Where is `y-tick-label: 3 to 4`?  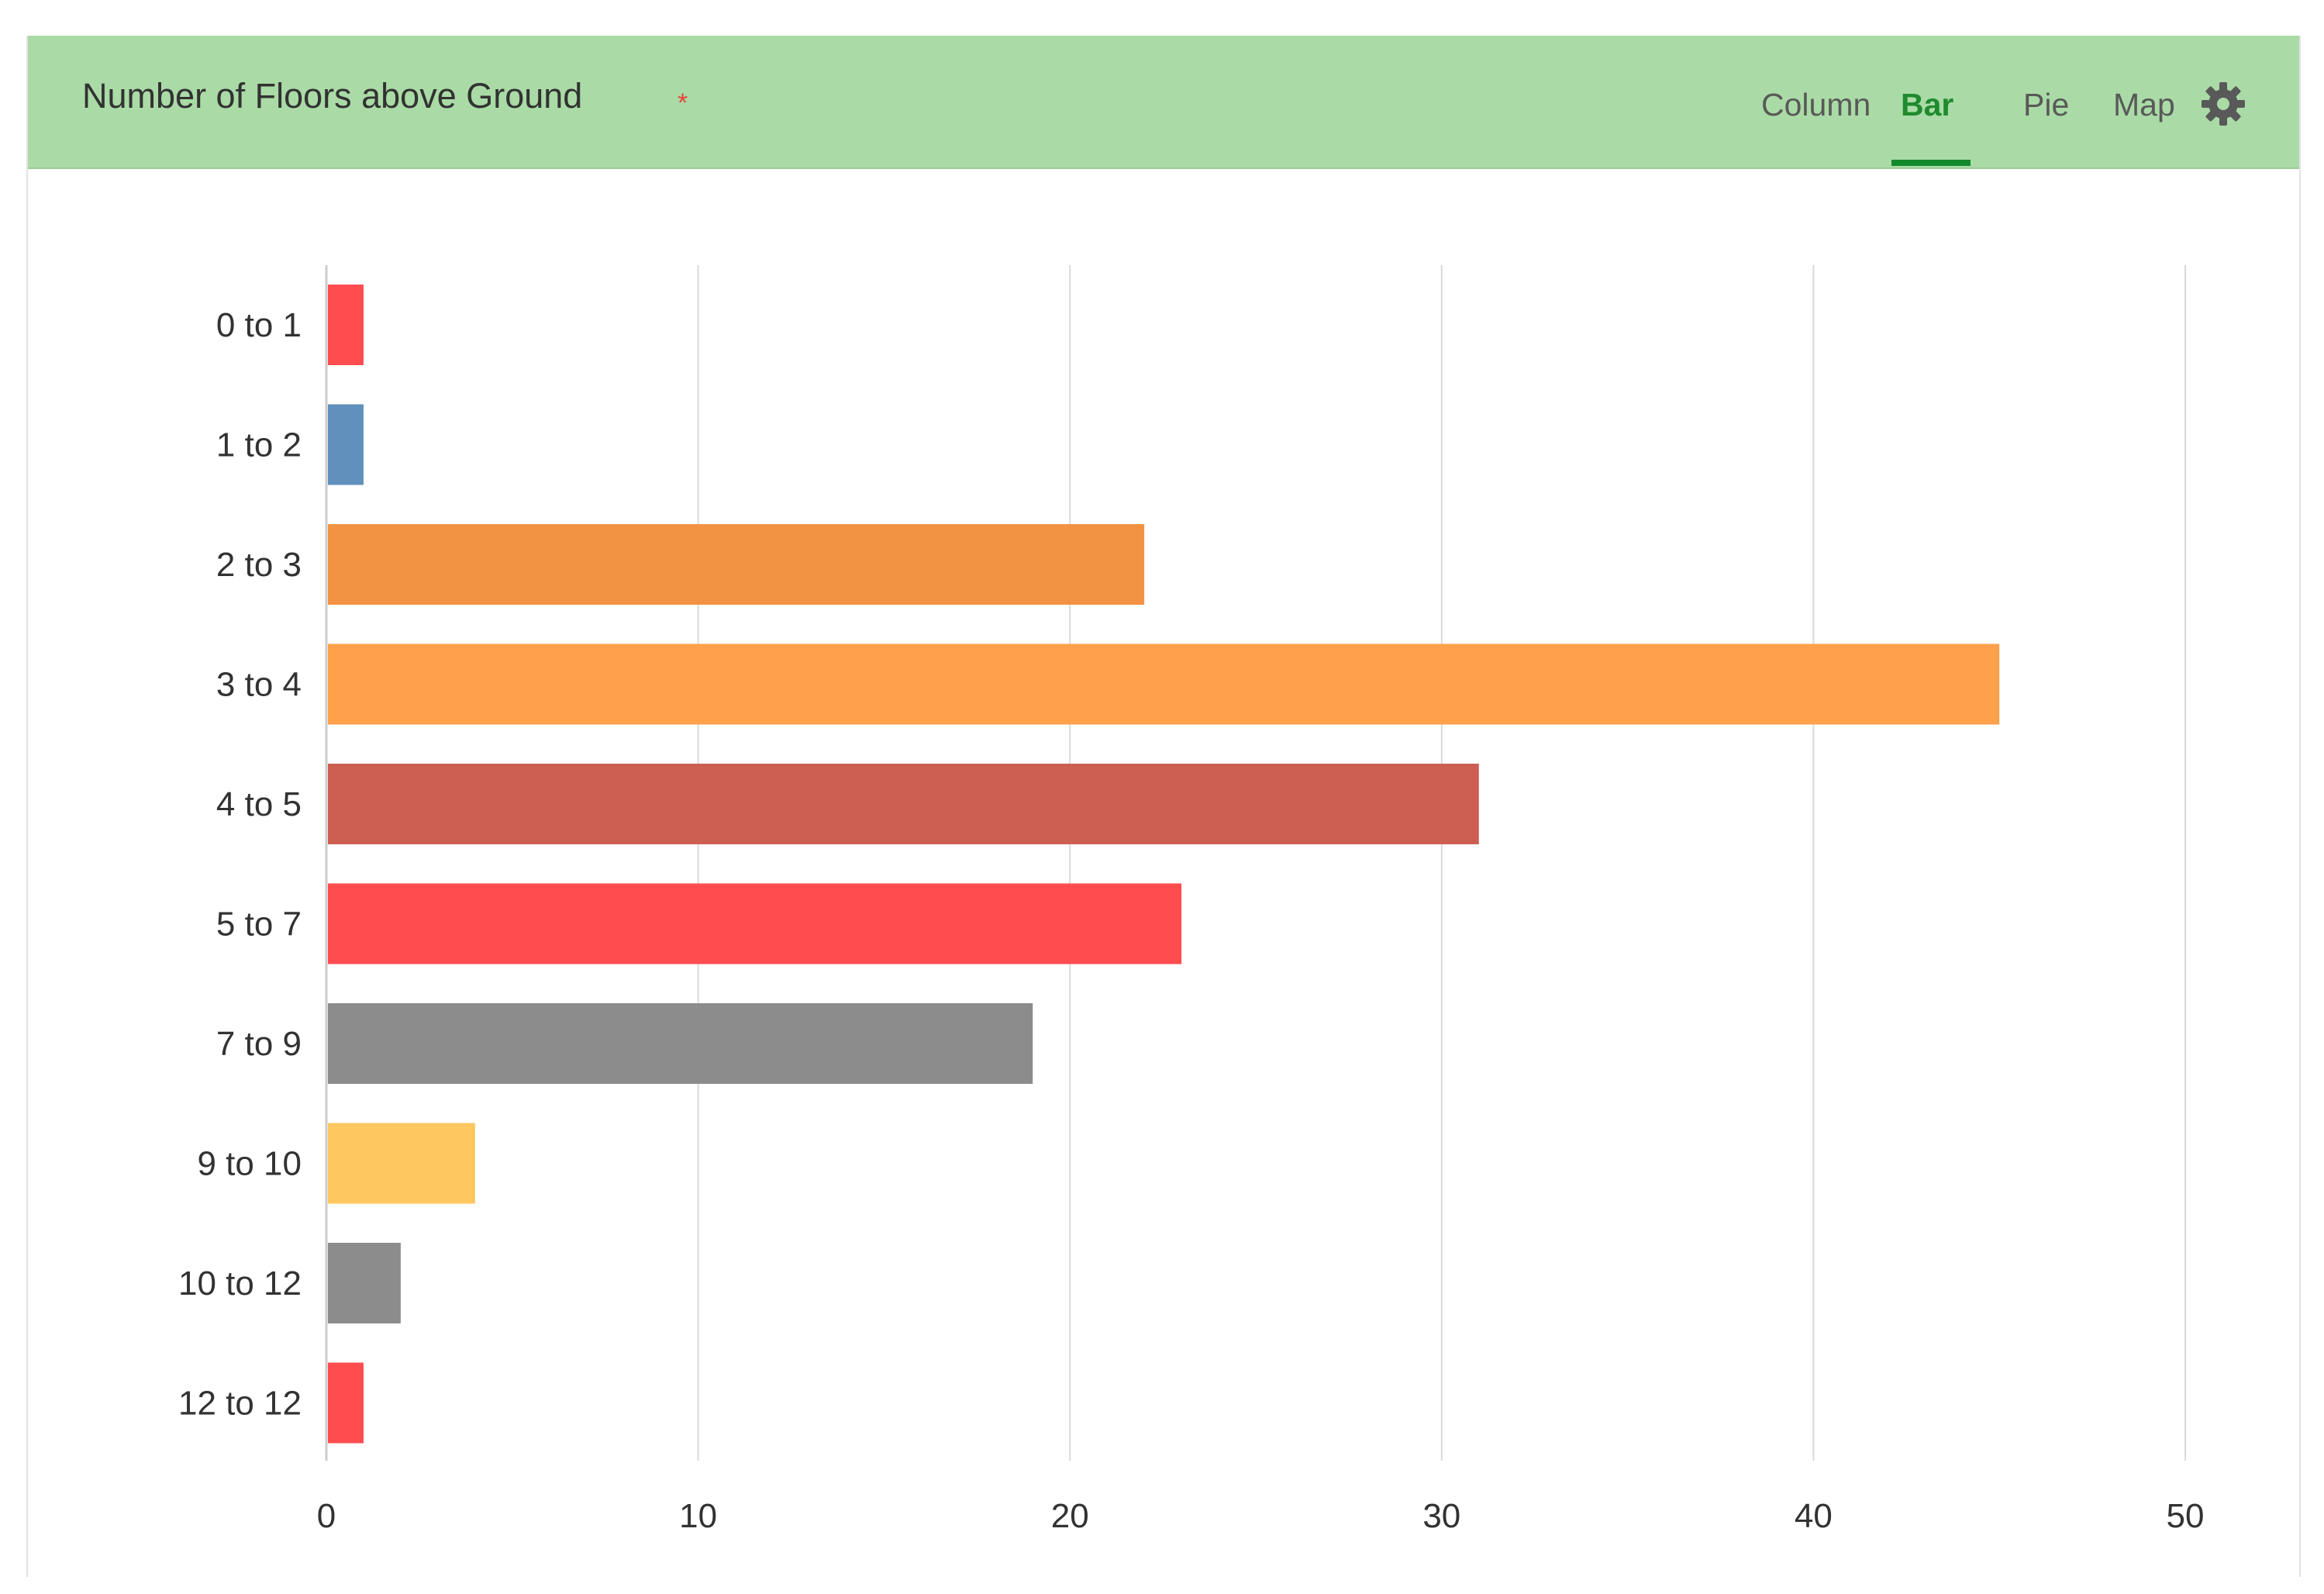
y-tick-label: 3 to 4 is located at coordinates (259, 685).